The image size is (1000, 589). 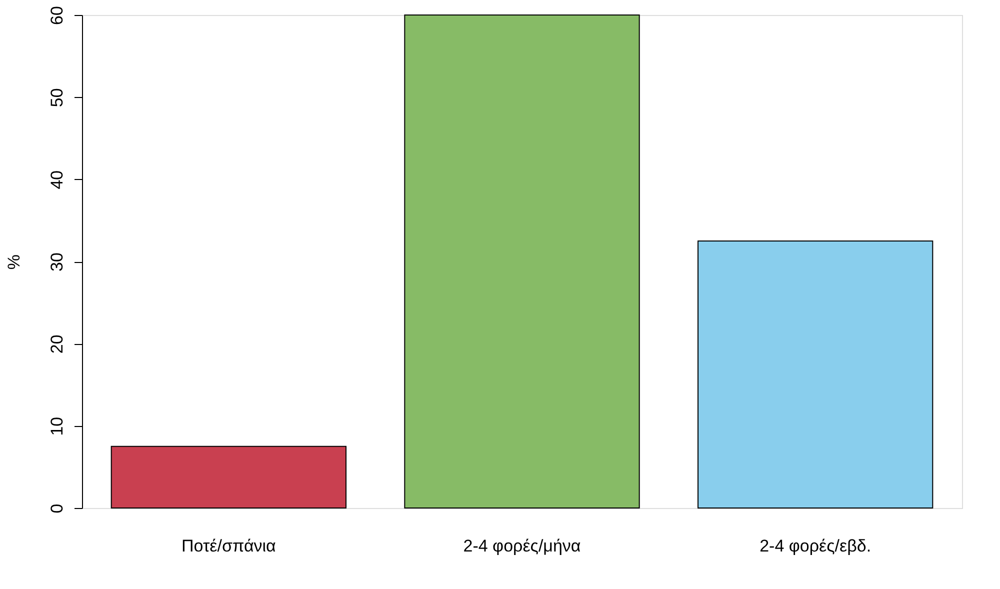 I want to click on y-tick-label: 40, so click(x=57, y=180).